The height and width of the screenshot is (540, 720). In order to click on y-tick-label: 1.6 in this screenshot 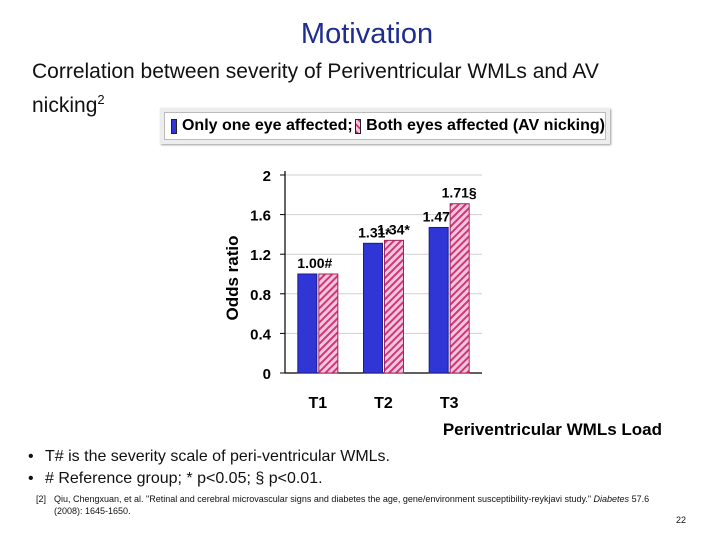, I will do `click(260, 216)`.